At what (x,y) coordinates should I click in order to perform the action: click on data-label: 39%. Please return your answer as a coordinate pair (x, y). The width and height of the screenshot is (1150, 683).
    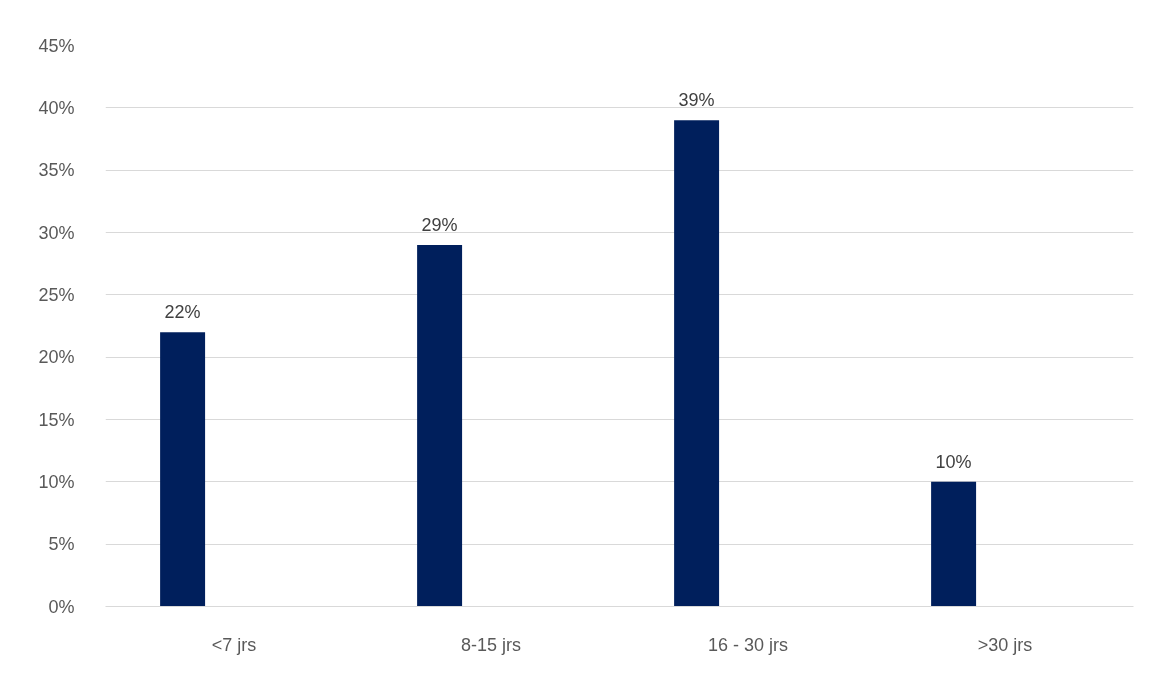
    Looking at the image, I should click on (696, 100).